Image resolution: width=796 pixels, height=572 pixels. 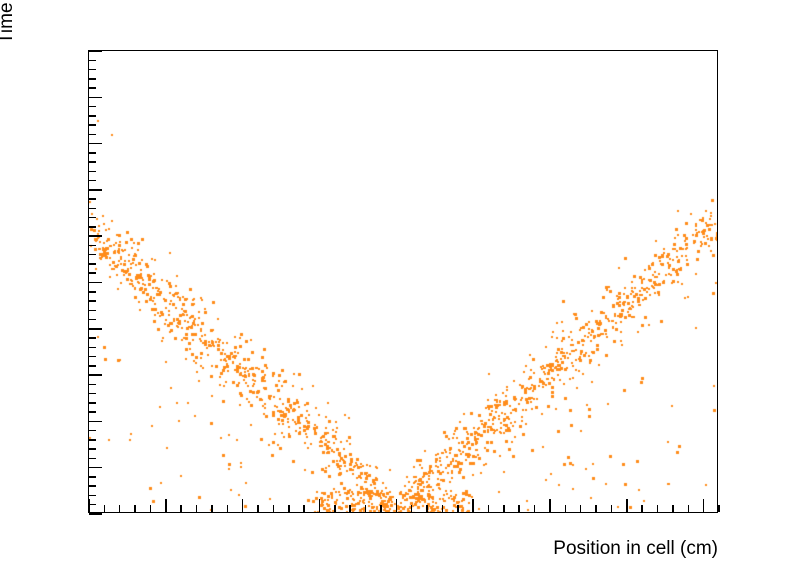 What do you see at coordinates (89, 571) in the screenshot?
I see `x-tick-label: −2` at bounding box center [89, 571].